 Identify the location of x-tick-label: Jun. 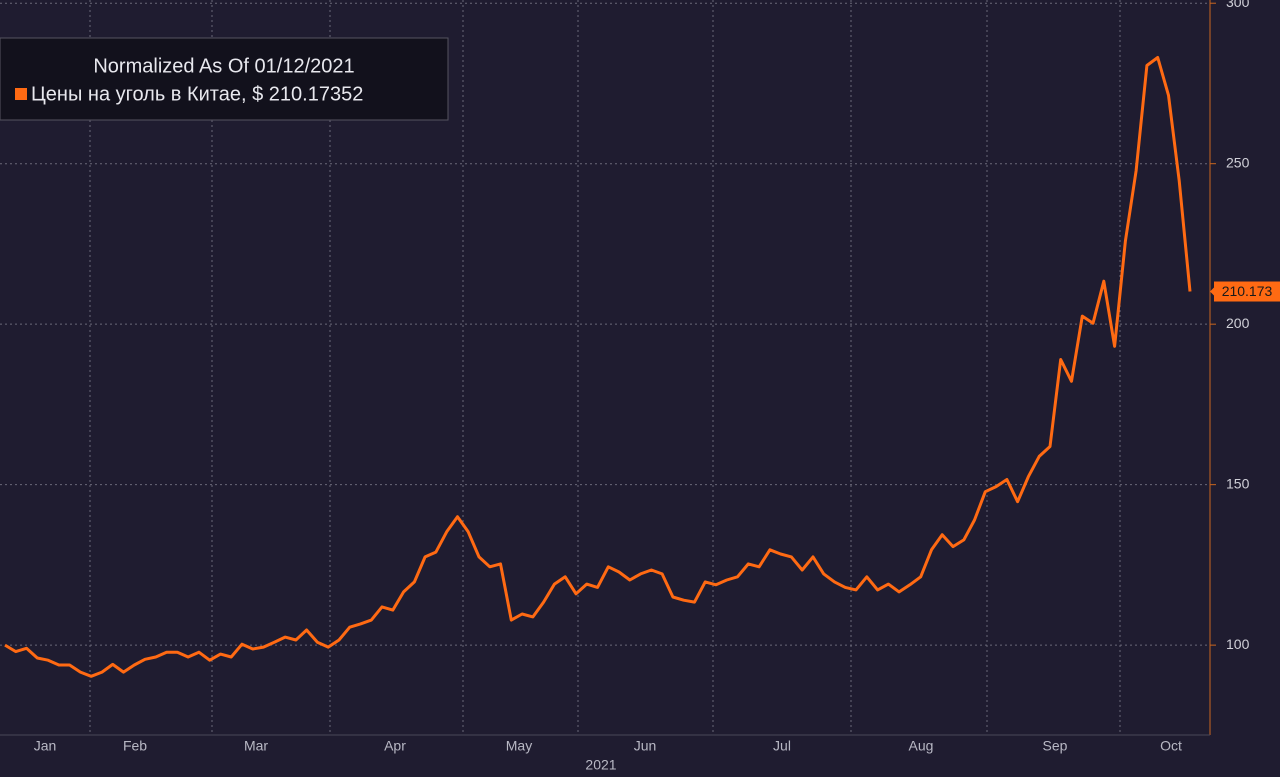
(645, 746).